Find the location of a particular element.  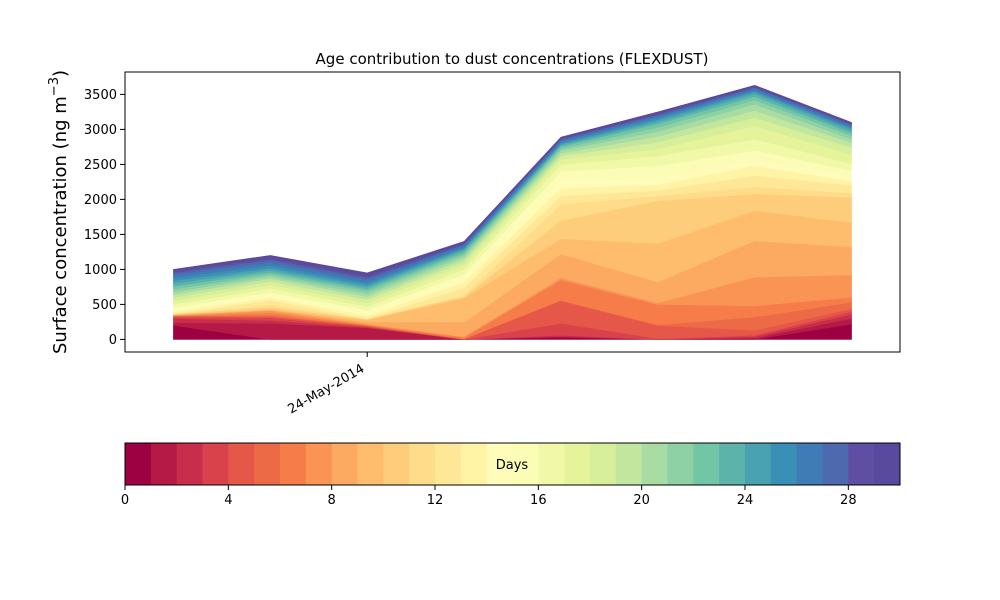

y-tick-label: 1500 is located at coordinates (100, 235).